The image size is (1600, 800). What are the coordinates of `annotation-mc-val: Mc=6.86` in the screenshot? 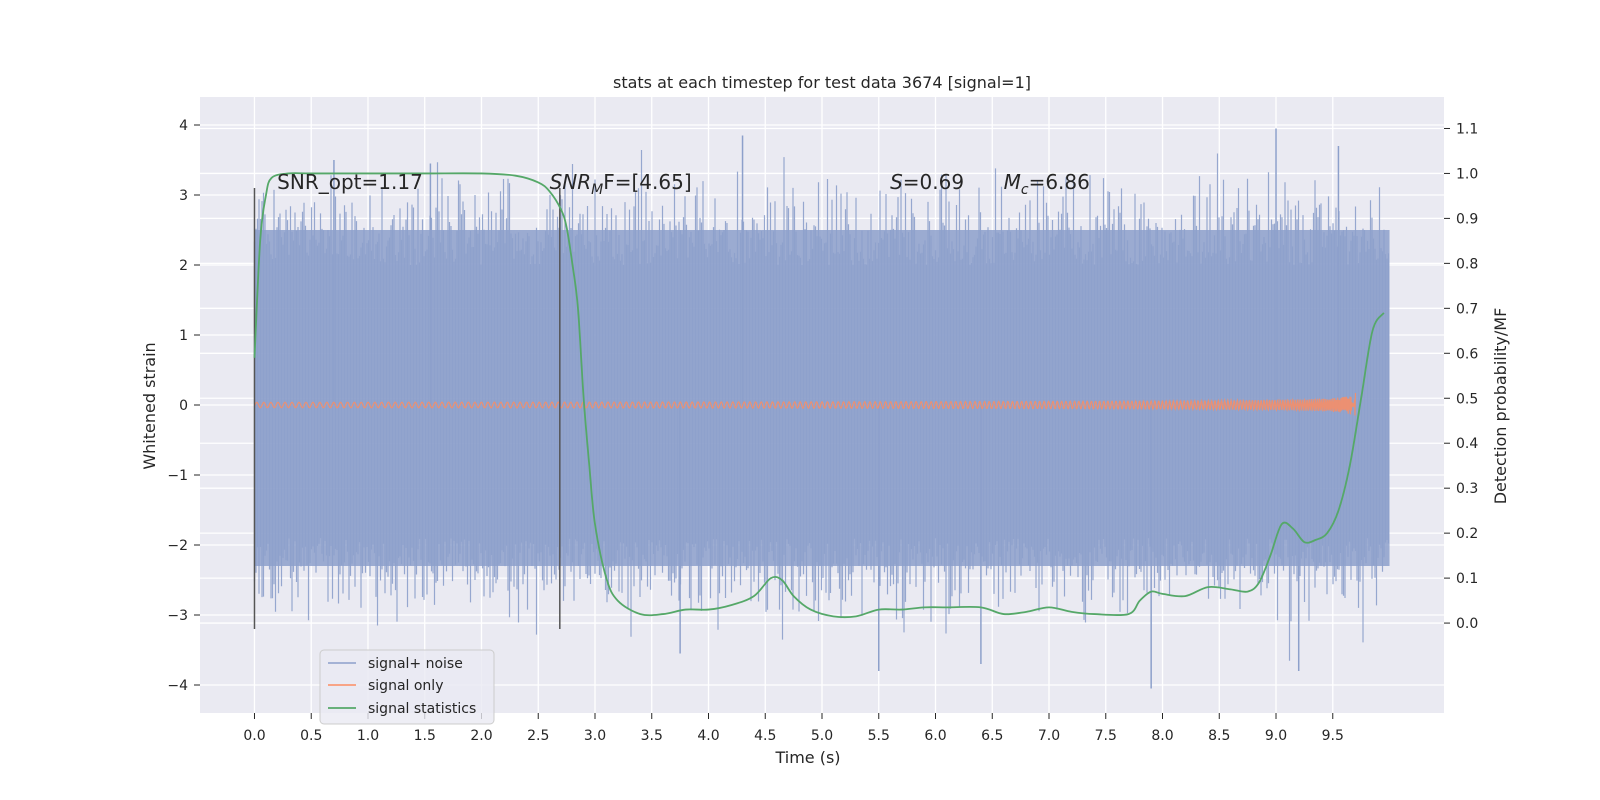 It's located at (1047, 184).